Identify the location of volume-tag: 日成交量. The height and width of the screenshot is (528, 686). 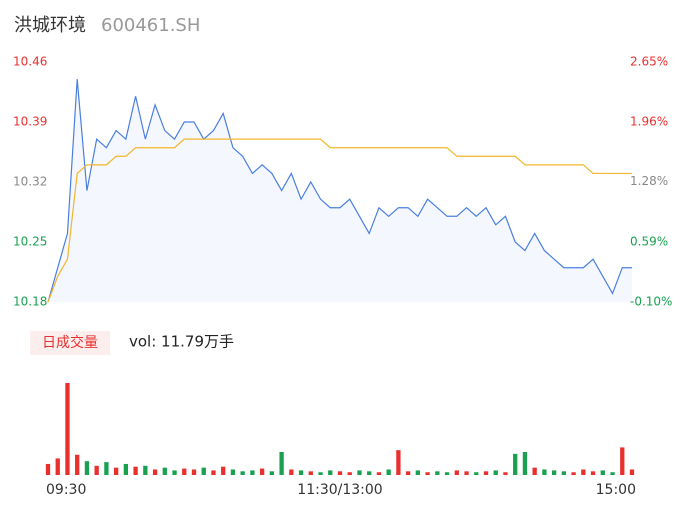
(70, 342).